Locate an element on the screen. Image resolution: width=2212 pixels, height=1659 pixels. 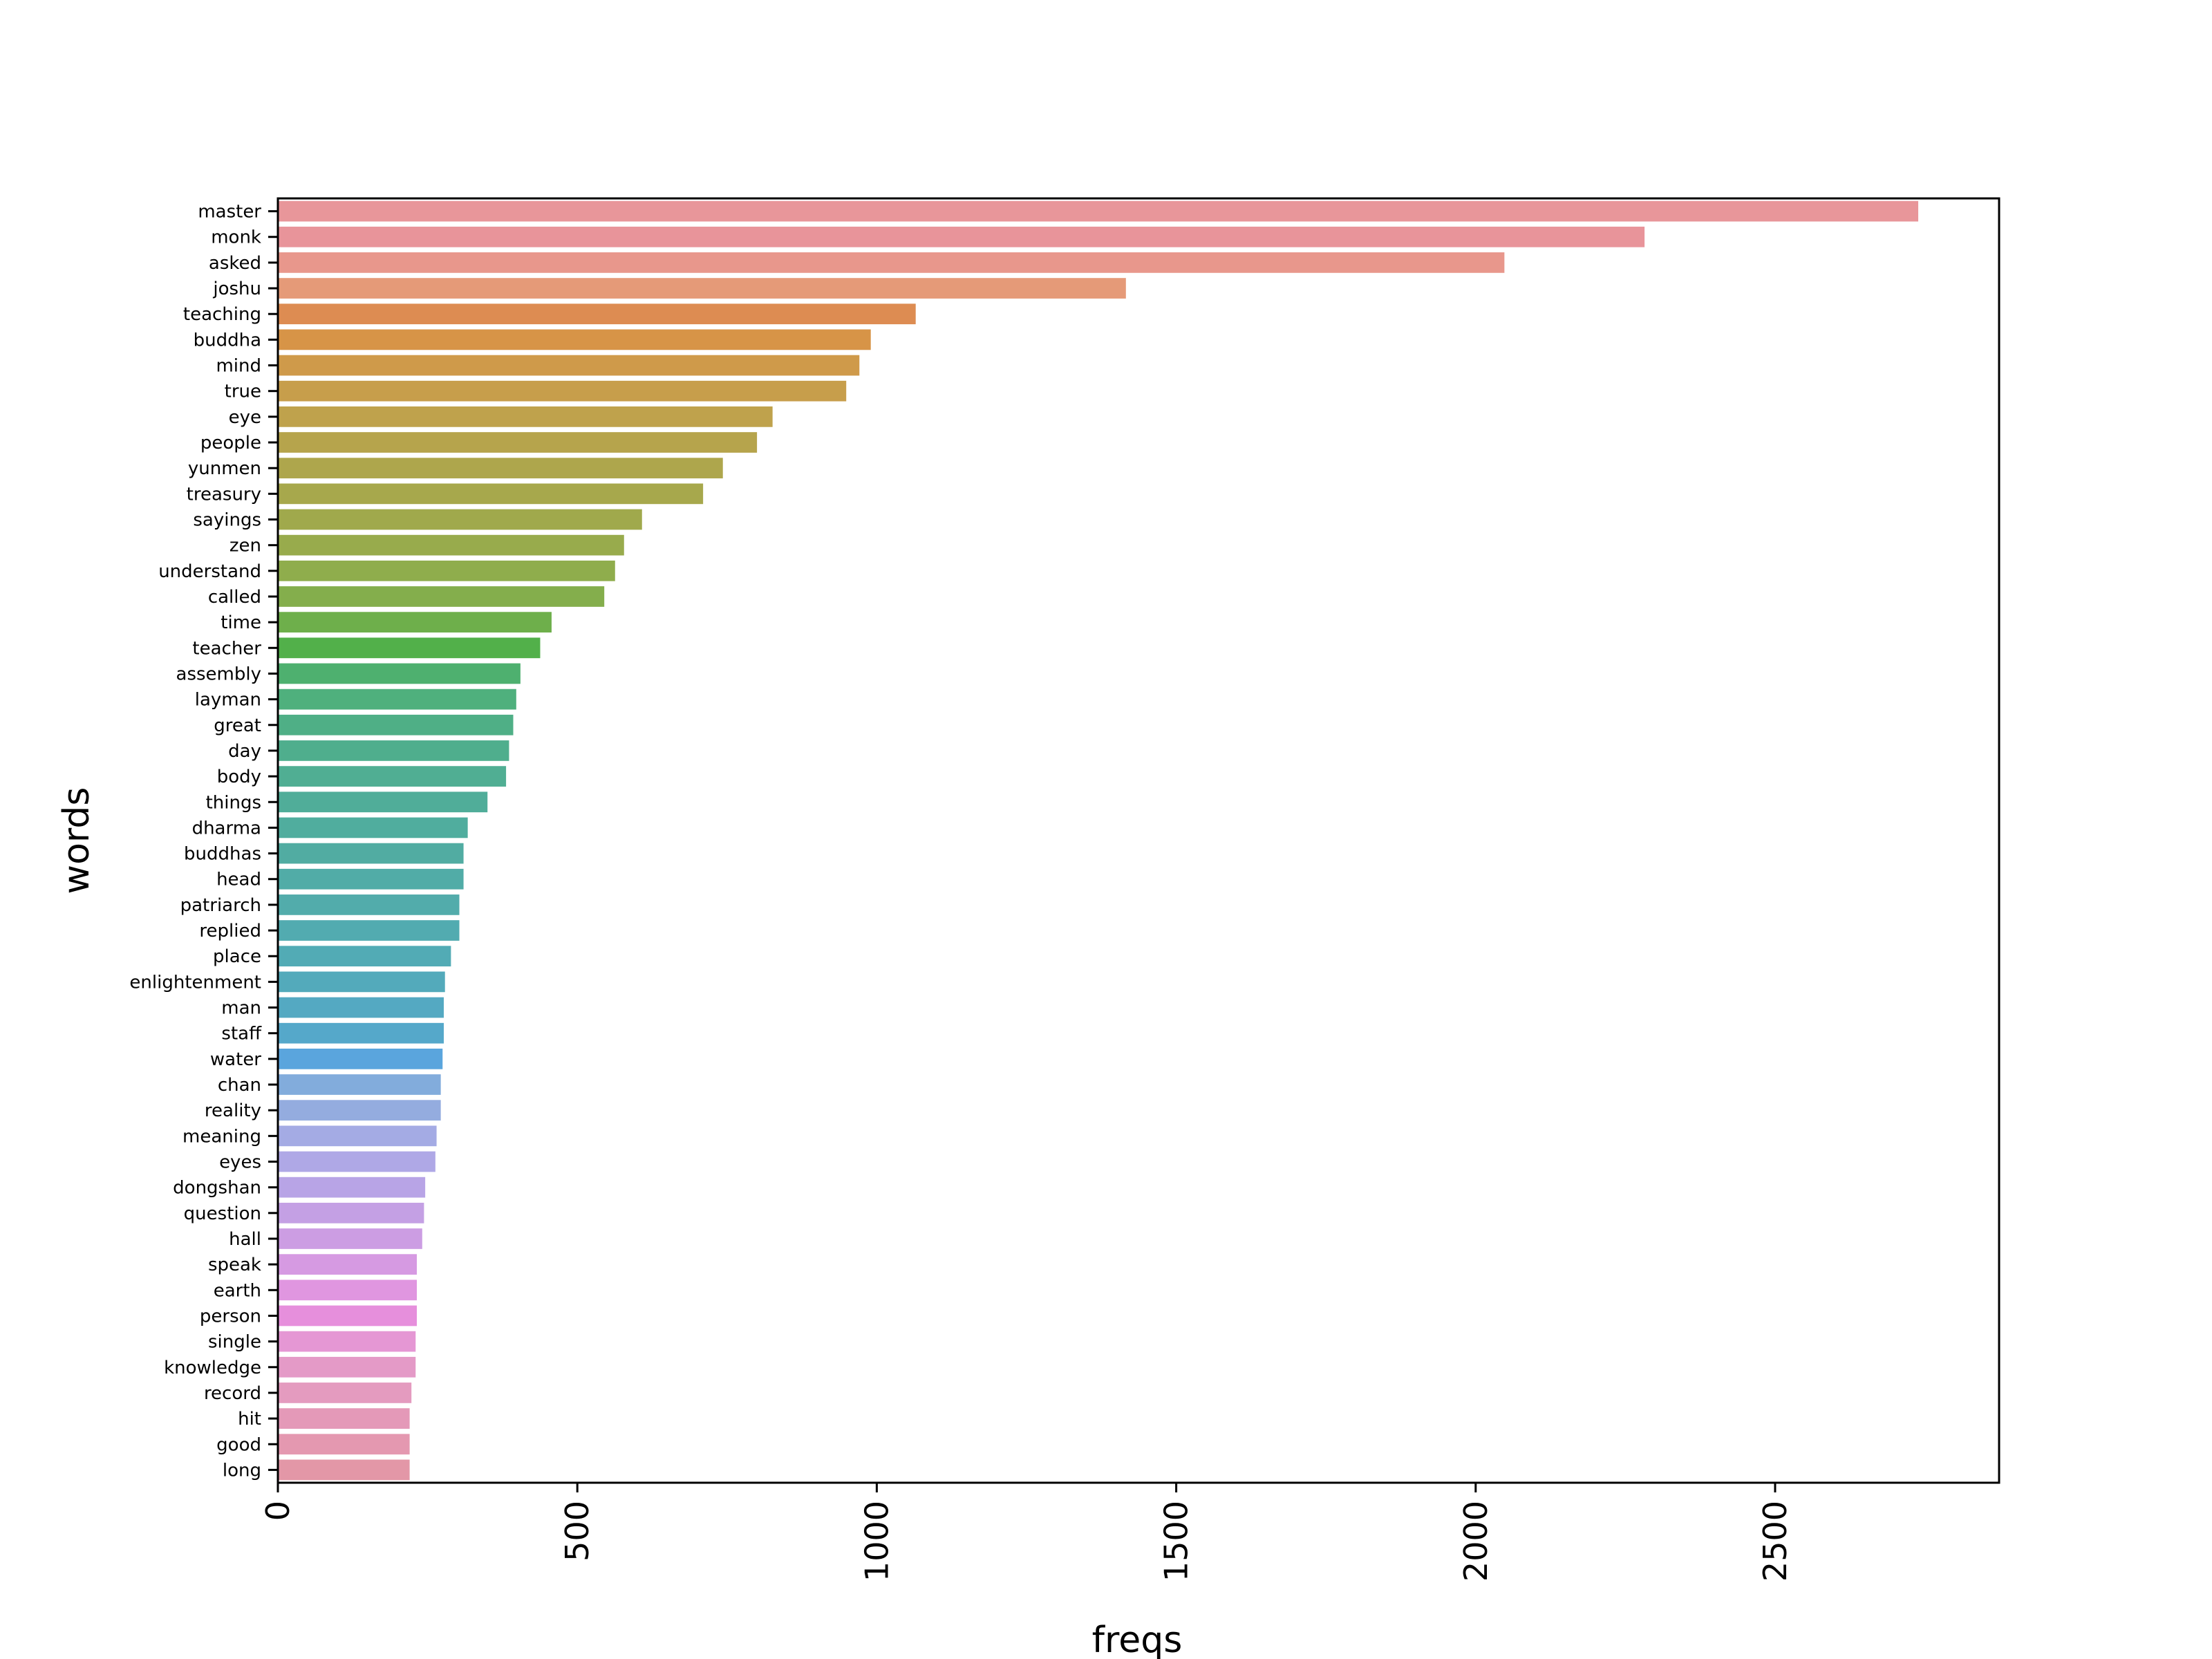
y-tick-label: meaning is located at coordinates (222, 1136).